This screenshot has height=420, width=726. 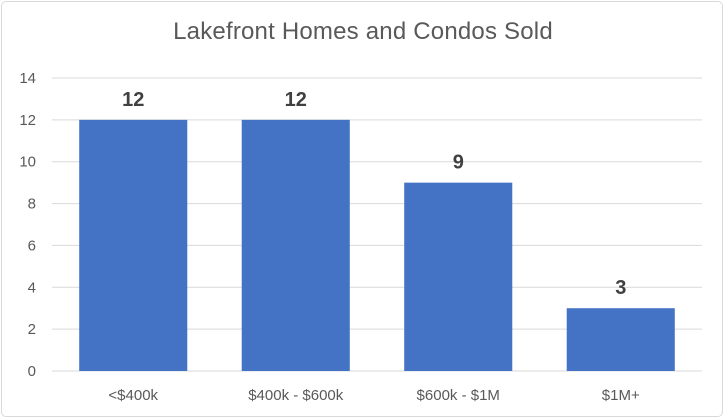 What do you see at coordinates (32, 204) in the screenshot?
I see `y-tick-label: 8` at bounding box center [32, 204].